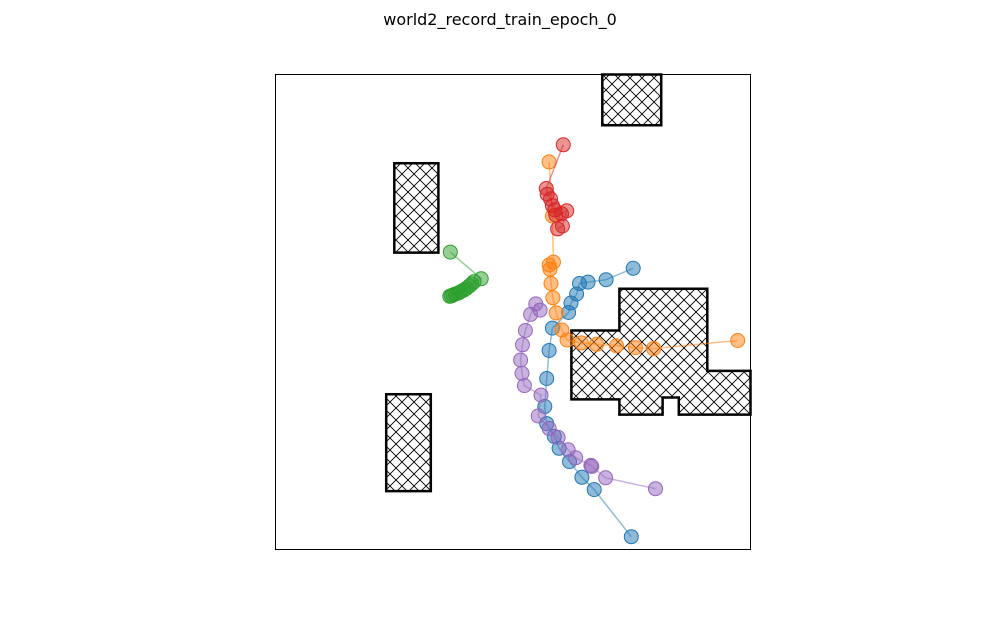 Image resolution: width=1000 pixels, height=618 pixels. Describe the element at coordinates (500, 20) in the screenshot. I see `chart-title: world2_record_train_epoch_0` at that location.